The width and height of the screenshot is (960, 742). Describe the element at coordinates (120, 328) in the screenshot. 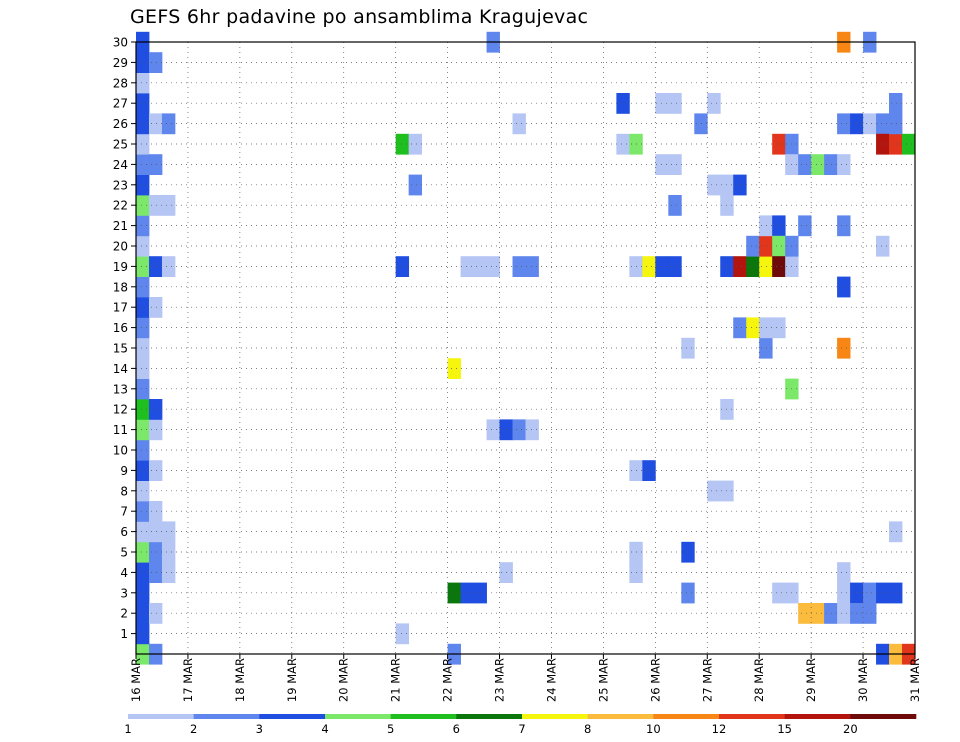

I see `y-tick-label: 16` at that location.